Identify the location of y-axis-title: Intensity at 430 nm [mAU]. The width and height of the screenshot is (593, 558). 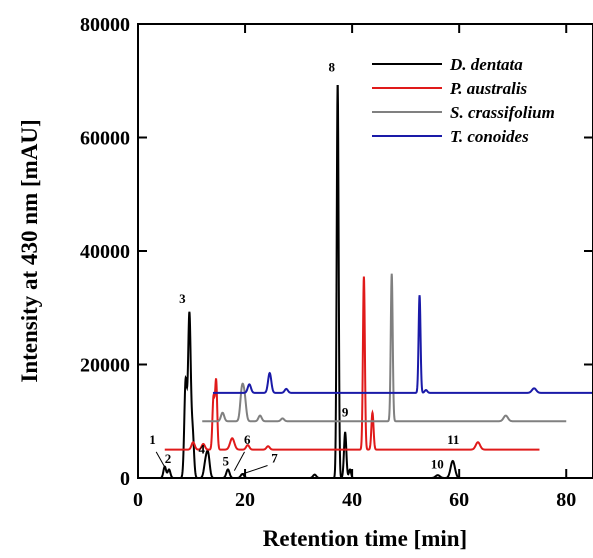
(29, 250).